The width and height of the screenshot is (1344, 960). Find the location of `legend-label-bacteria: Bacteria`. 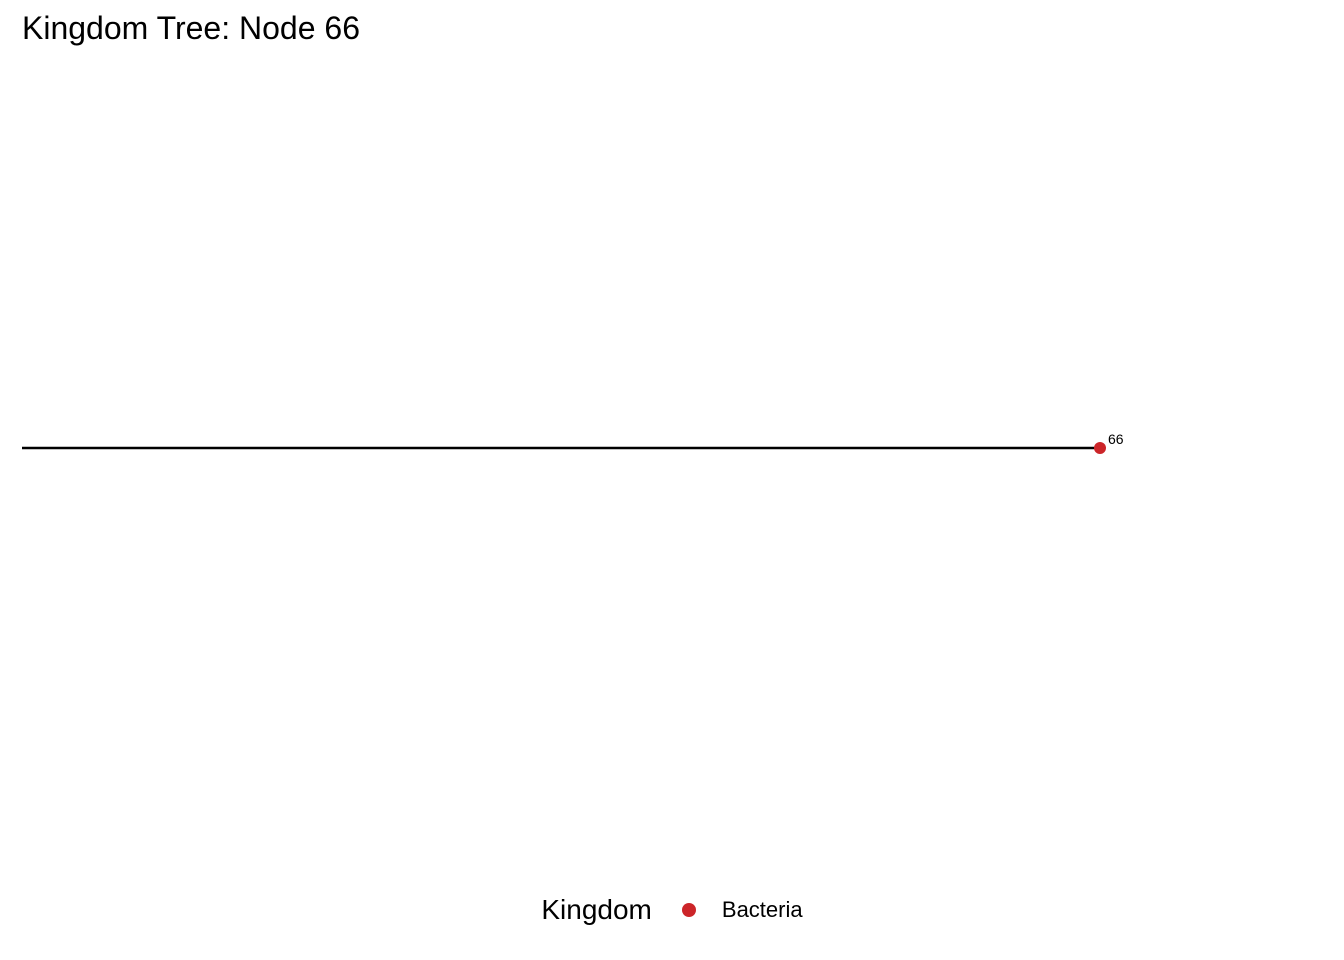

legend-label-bacteria: Bacteria is located at coordinates (762, 909).